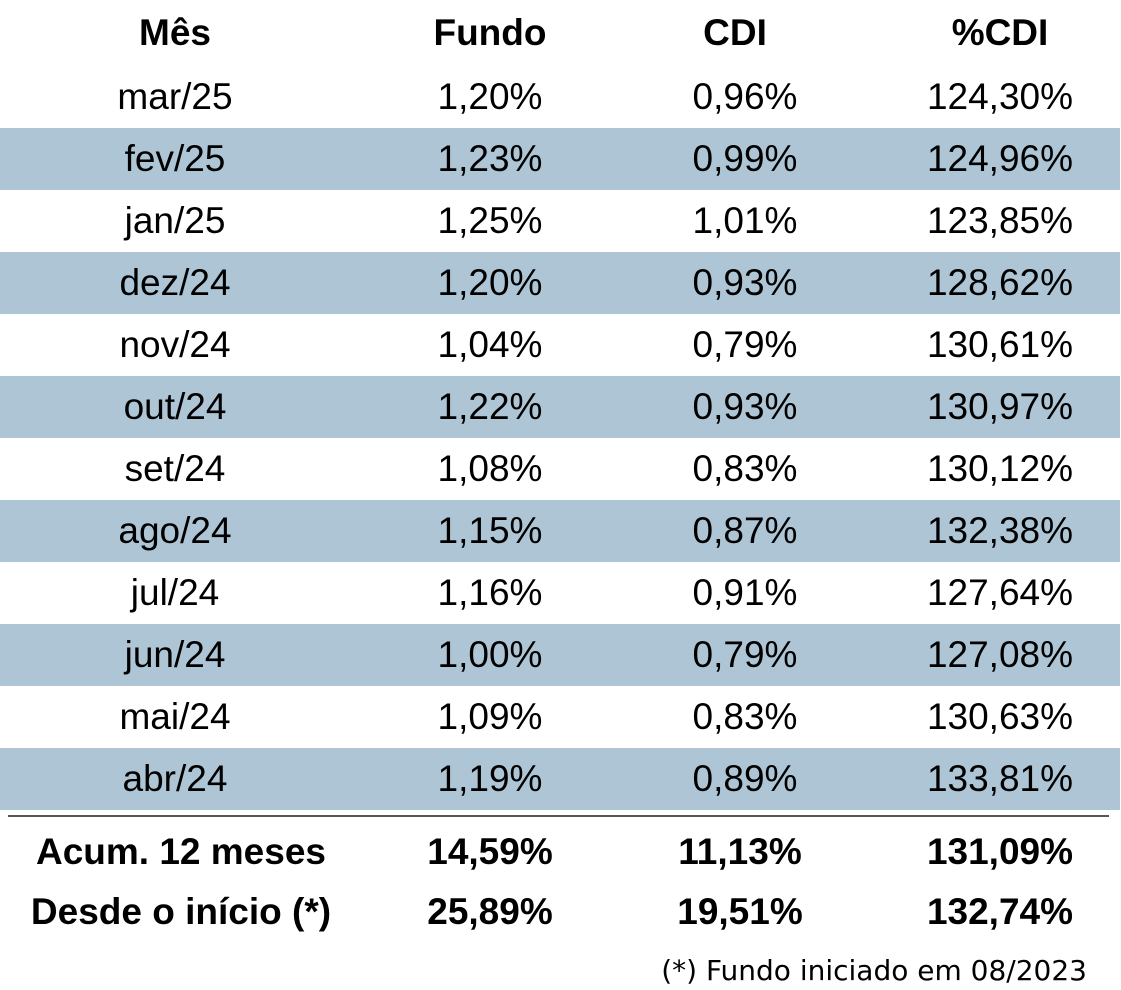 The image size is (1121, 990). Describe the element at coordinates (175, 344) in the screenshot. I see `cell-month: nov/24` at that location.